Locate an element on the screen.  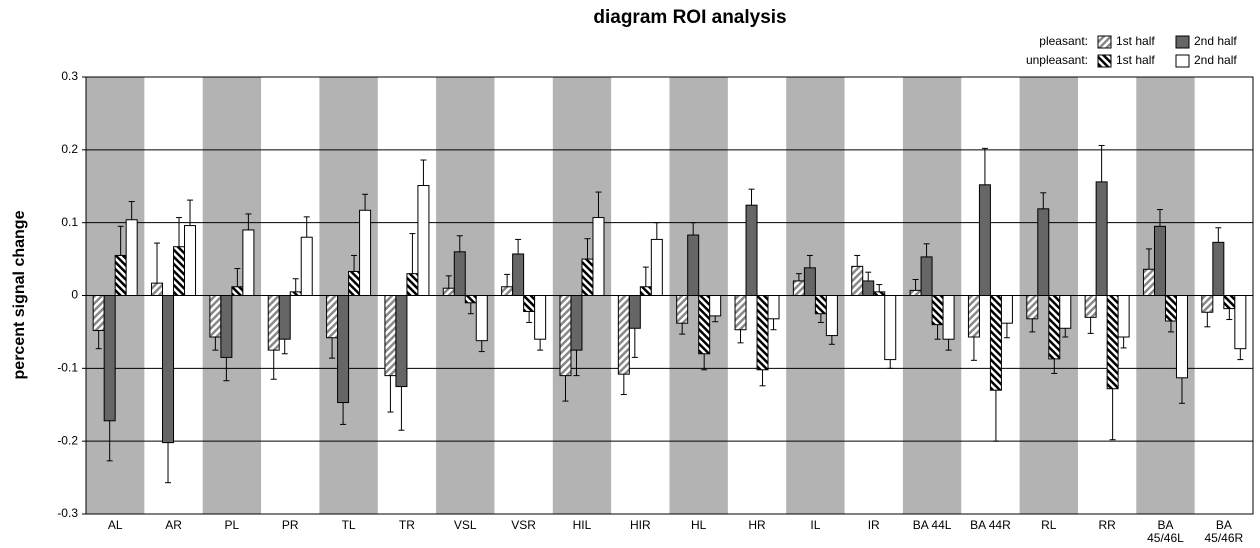
y-tick-label: 0.3 is located at coordinates (69, 76).